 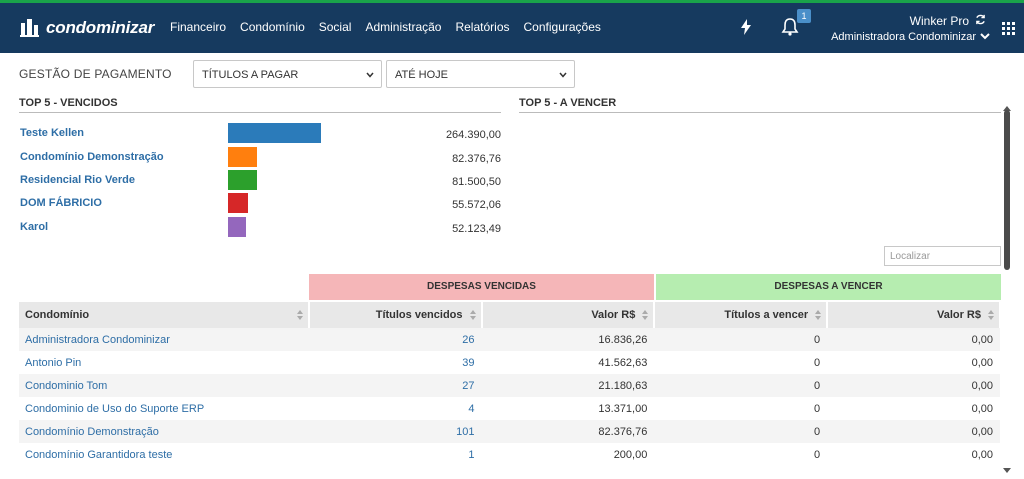 I want to click on nav-condominio: Condomínio, so click(x=272, y=27).